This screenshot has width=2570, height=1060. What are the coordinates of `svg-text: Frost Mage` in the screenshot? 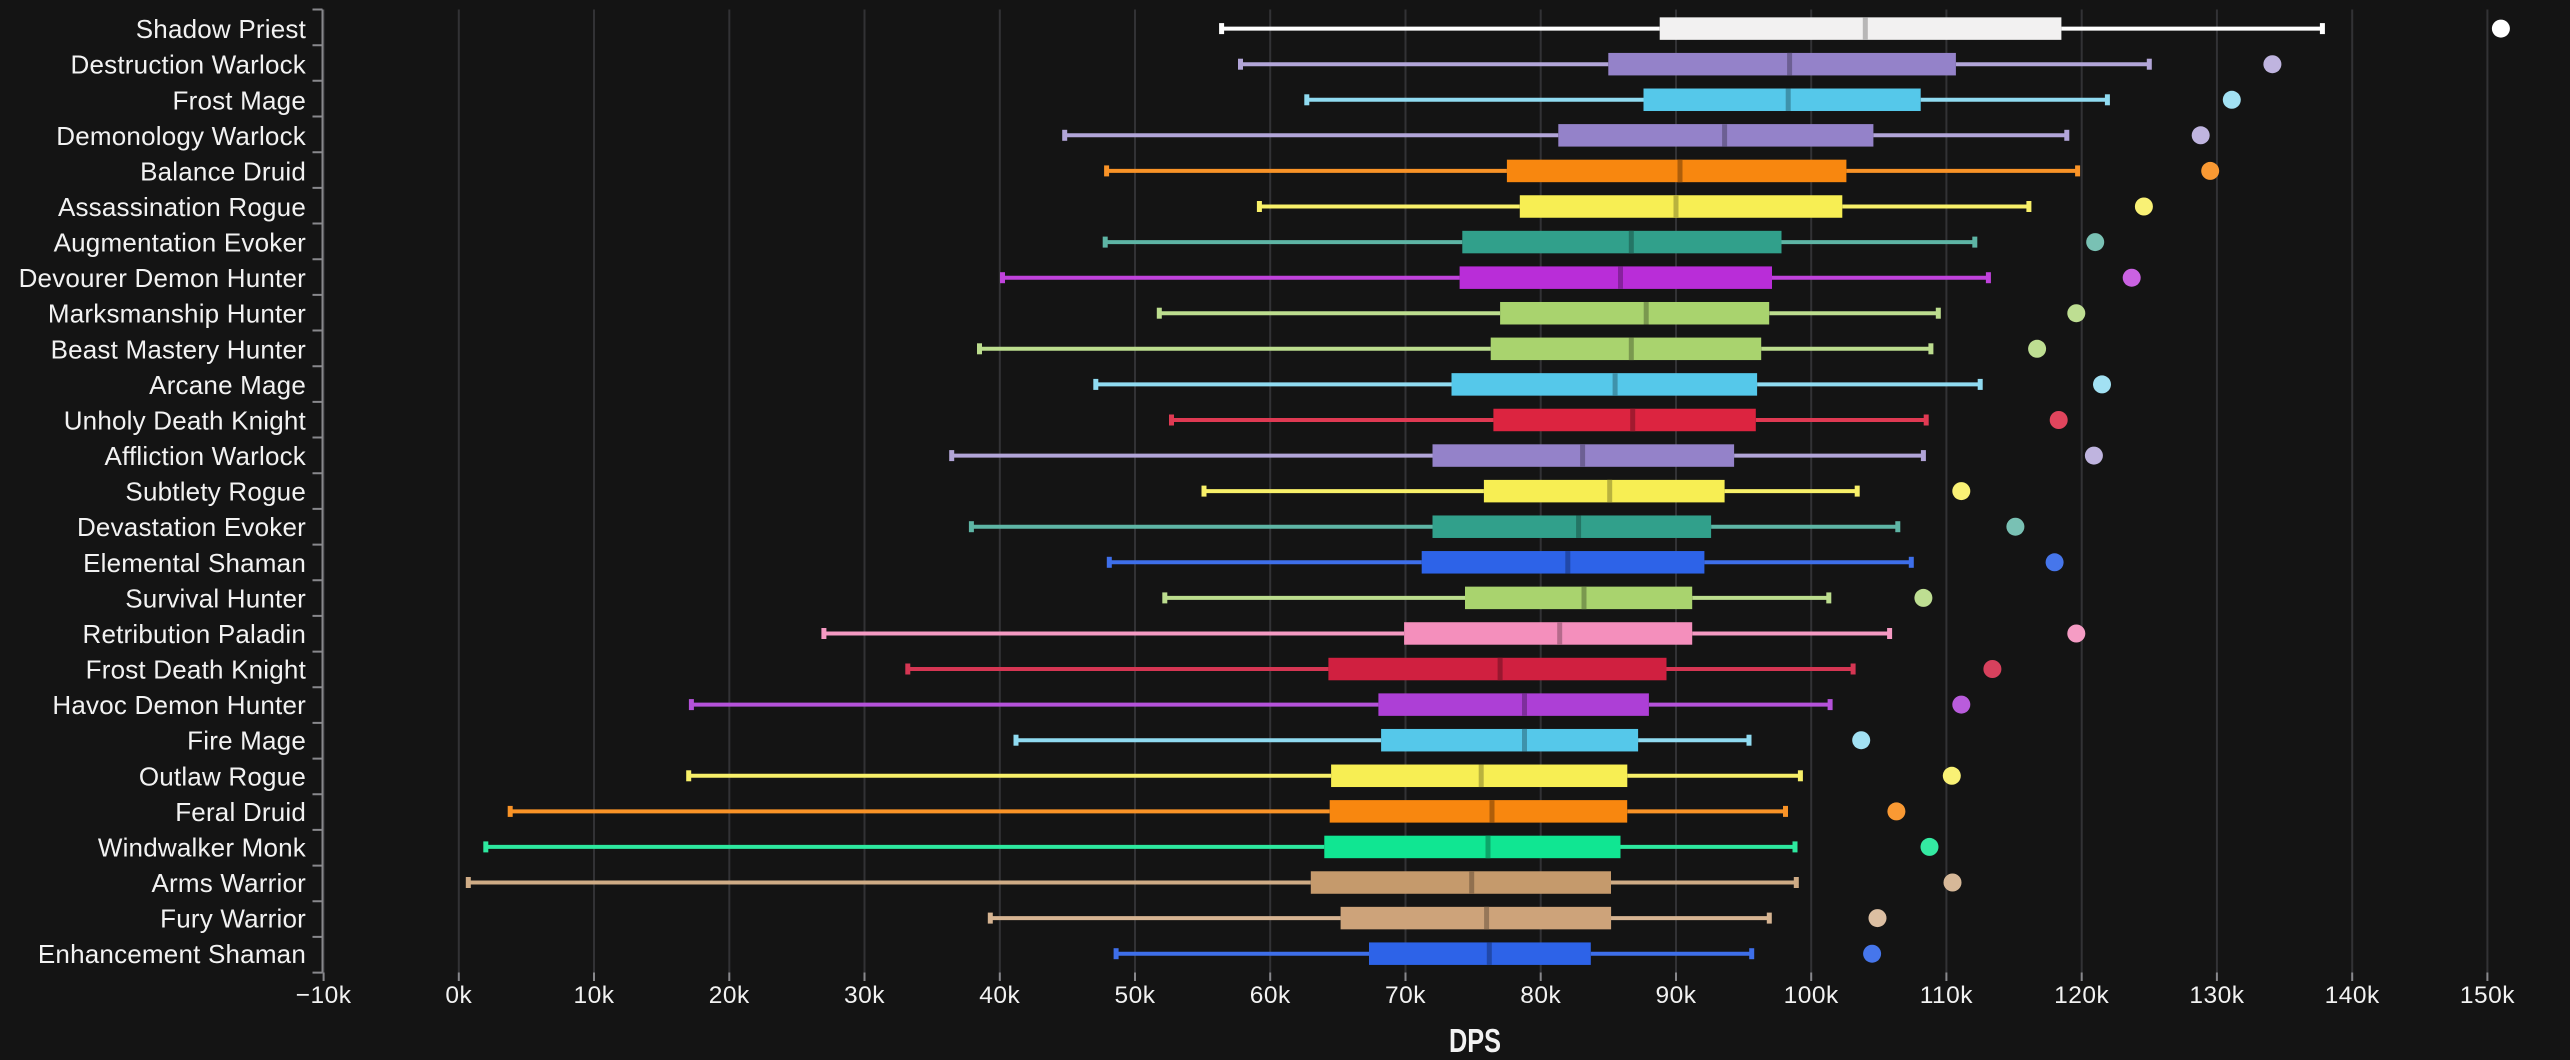 It's located at (240, 100).